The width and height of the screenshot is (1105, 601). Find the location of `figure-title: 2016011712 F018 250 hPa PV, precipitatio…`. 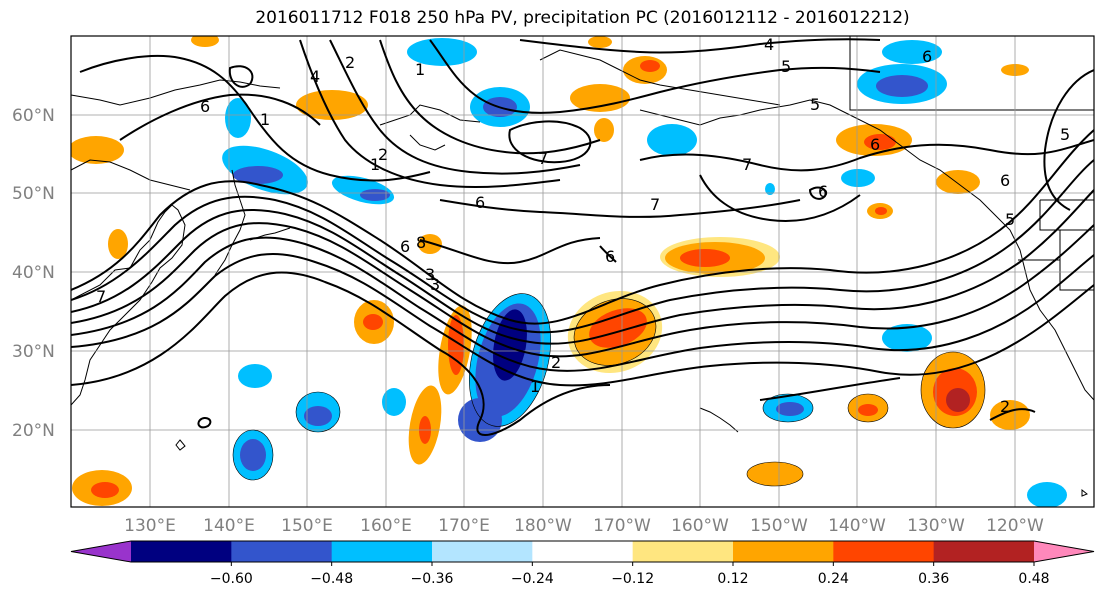

figure-title: 2016011712 F018 250 hPa PV, precipitatio… is located at coordinates (582, 18).